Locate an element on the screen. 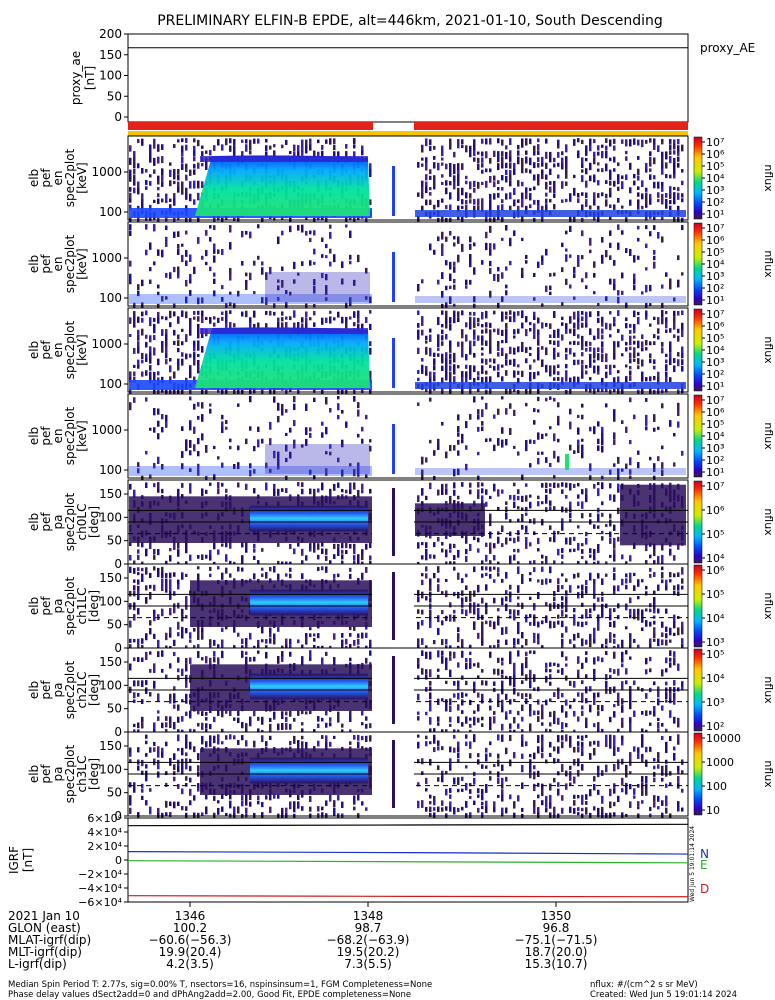  spec-ylabel-line: pef is located at coordinates (46, 690).